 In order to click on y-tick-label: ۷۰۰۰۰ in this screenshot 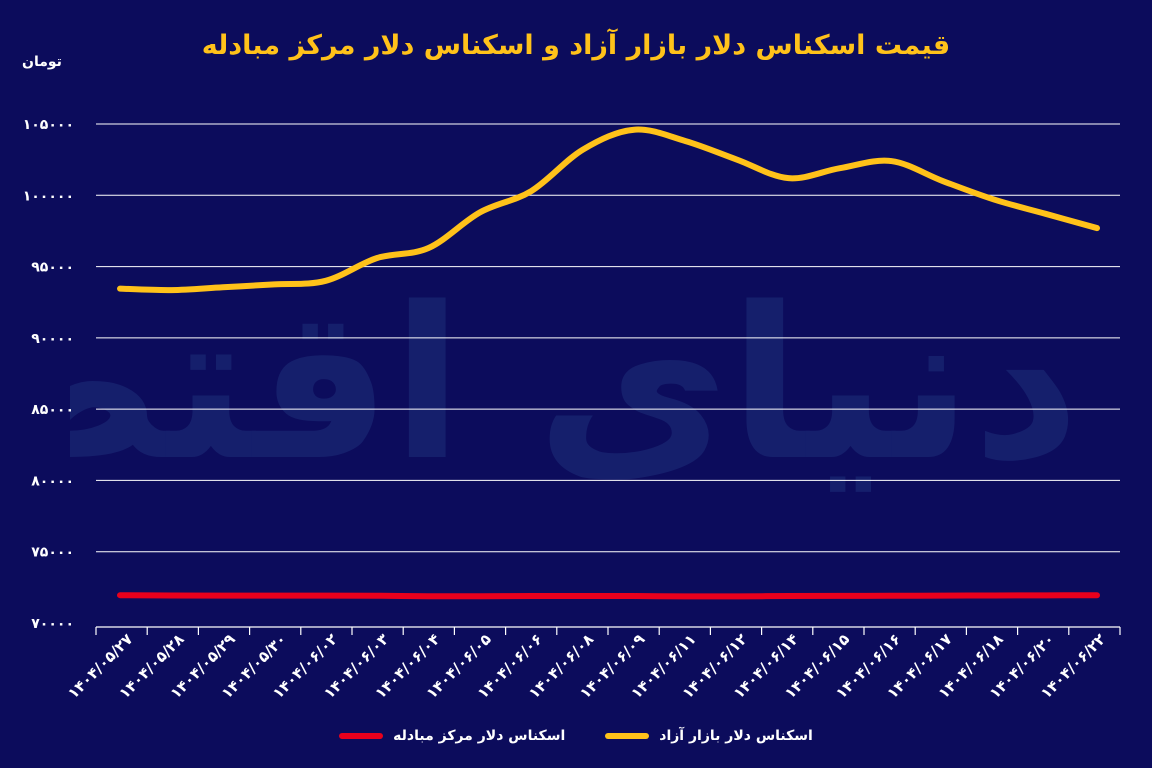, I will do `click(52, 624)`.